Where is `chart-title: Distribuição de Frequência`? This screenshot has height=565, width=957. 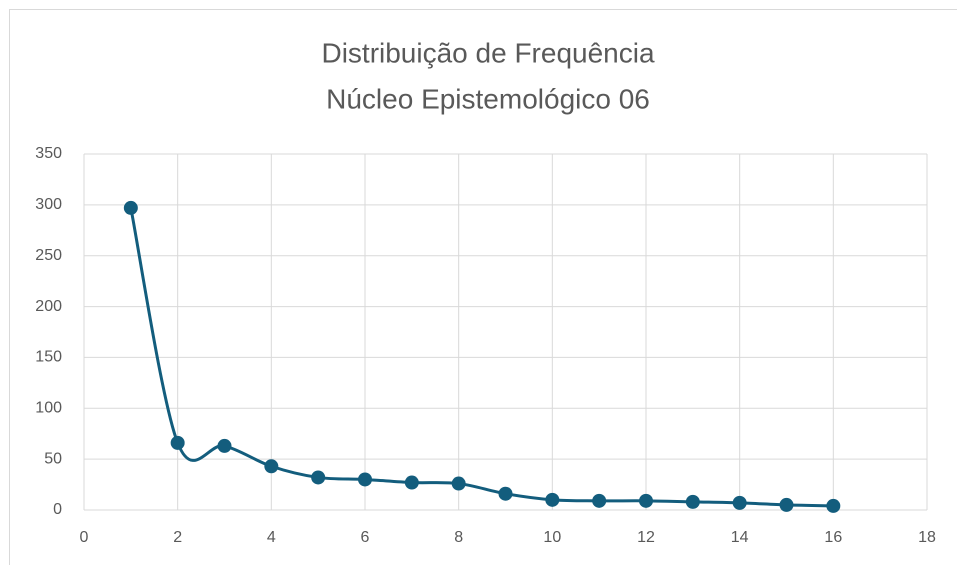
chart-title: Distribuição de Frequência is located at coordinates (487, 52).